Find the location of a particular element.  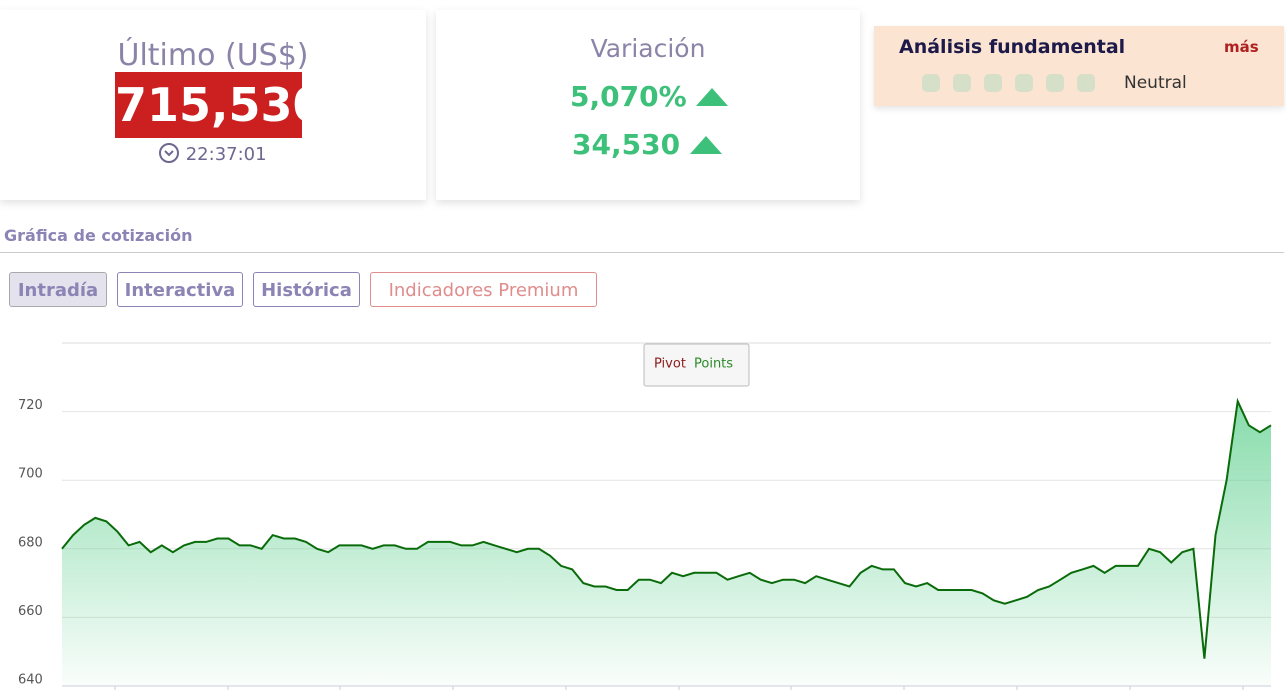

variation-title: Variación is located at coordinates (648, 48).